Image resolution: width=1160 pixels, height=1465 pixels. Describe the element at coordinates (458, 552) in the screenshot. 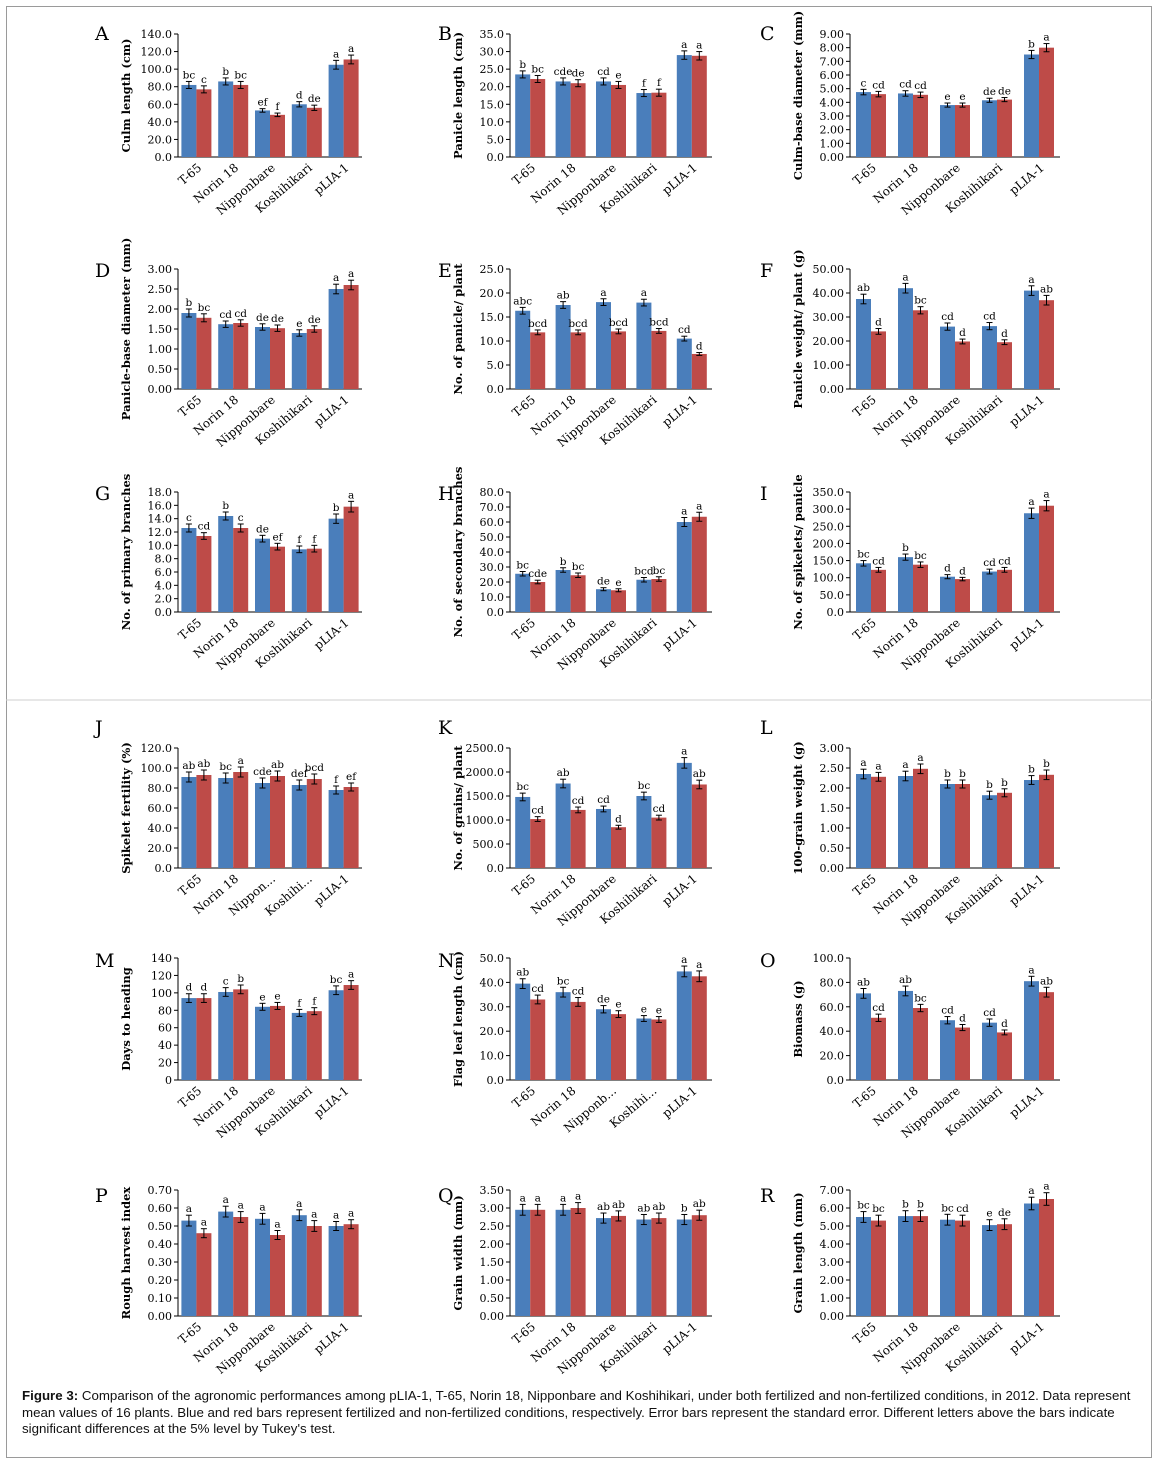

I see `y-axis-label: No. of secondary branches` at that location.